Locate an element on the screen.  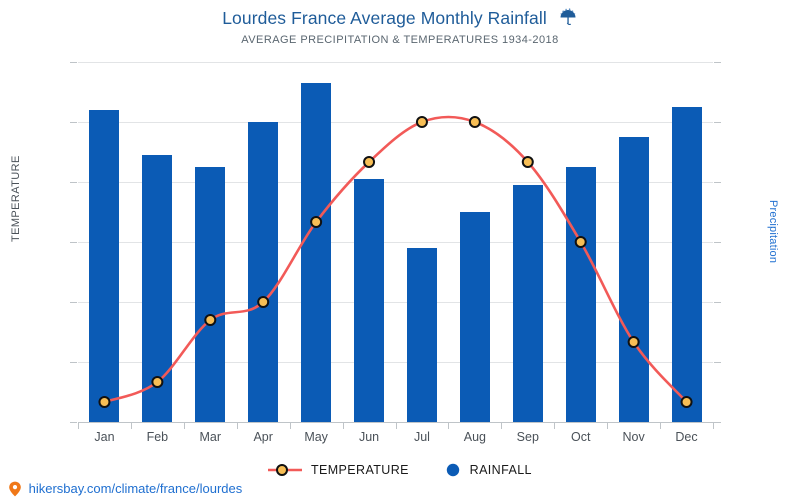
x-axis-month-label: Apr is located at coordinates (263, 437).